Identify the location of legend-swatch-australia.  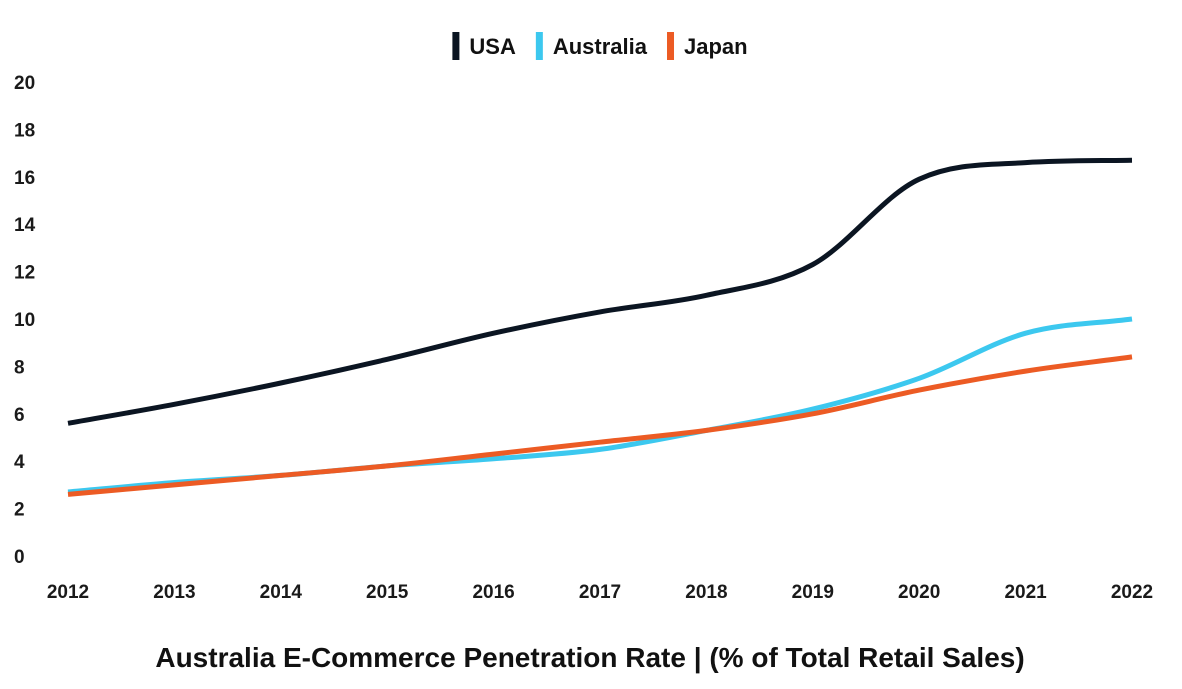
(539, 46).